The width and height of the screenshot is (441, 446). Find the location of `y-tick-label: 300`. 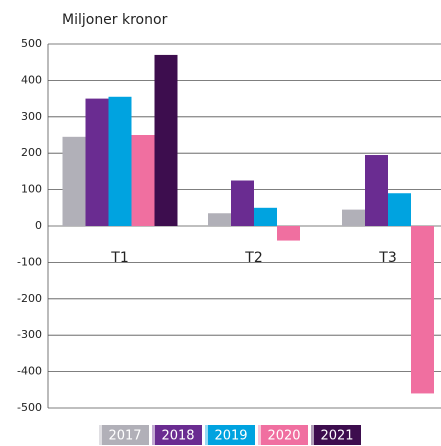

y-tick-label: 300 is located at coordinates (31, 116).